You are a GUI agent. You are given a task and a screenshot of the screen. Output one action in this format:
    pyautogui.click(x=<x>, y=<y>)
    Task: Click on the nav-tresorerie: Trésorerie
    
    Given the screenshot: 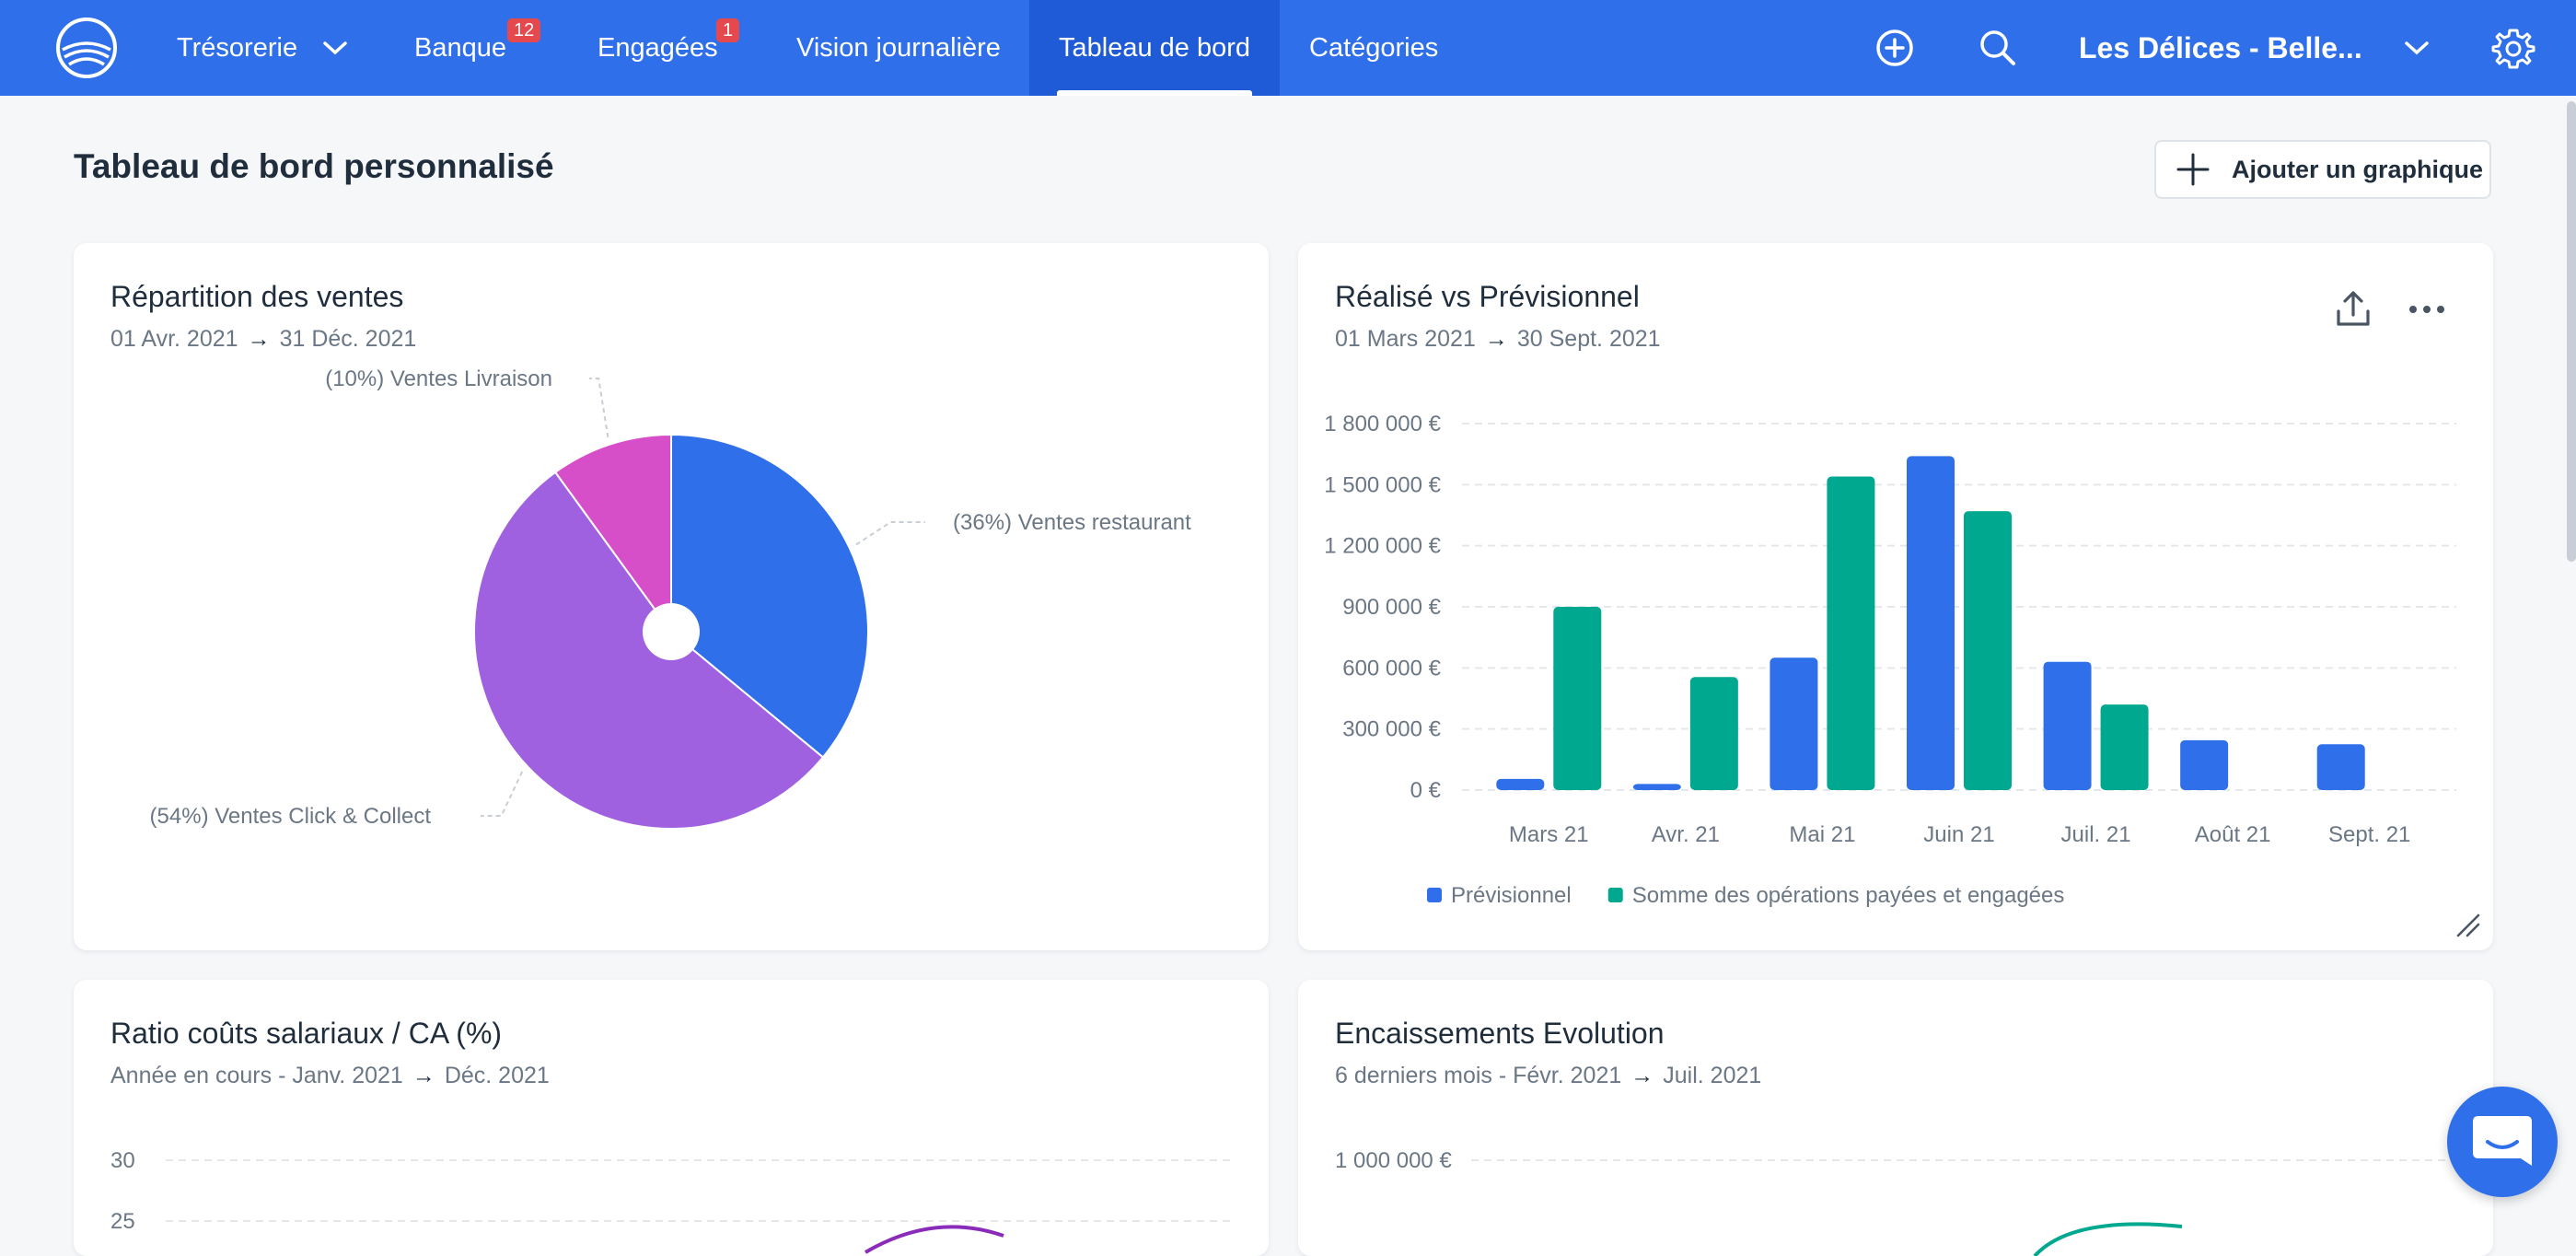 What is the action you would take?
    pyautogui.click(x=263, y=48)
    